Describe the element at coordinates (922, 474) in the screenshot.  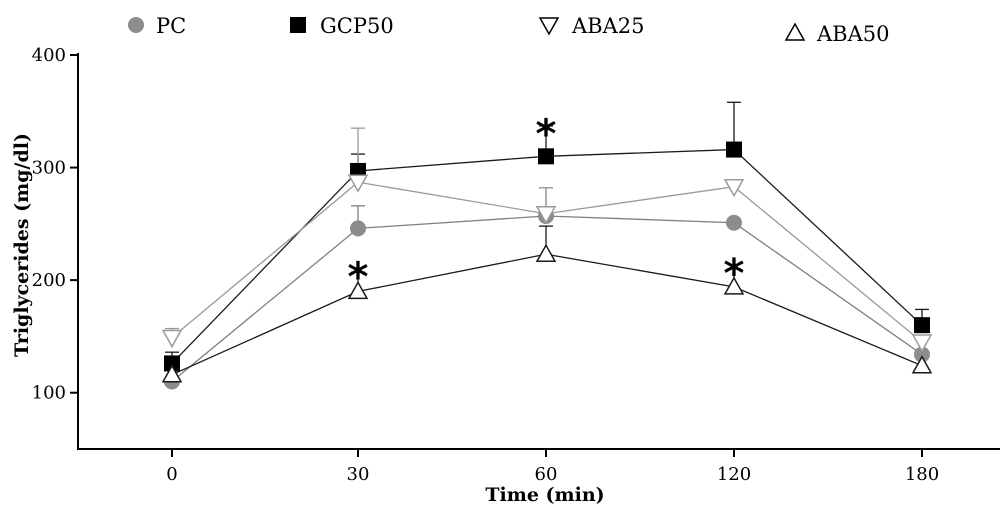
I see `x-tick-label: 180` at that location.